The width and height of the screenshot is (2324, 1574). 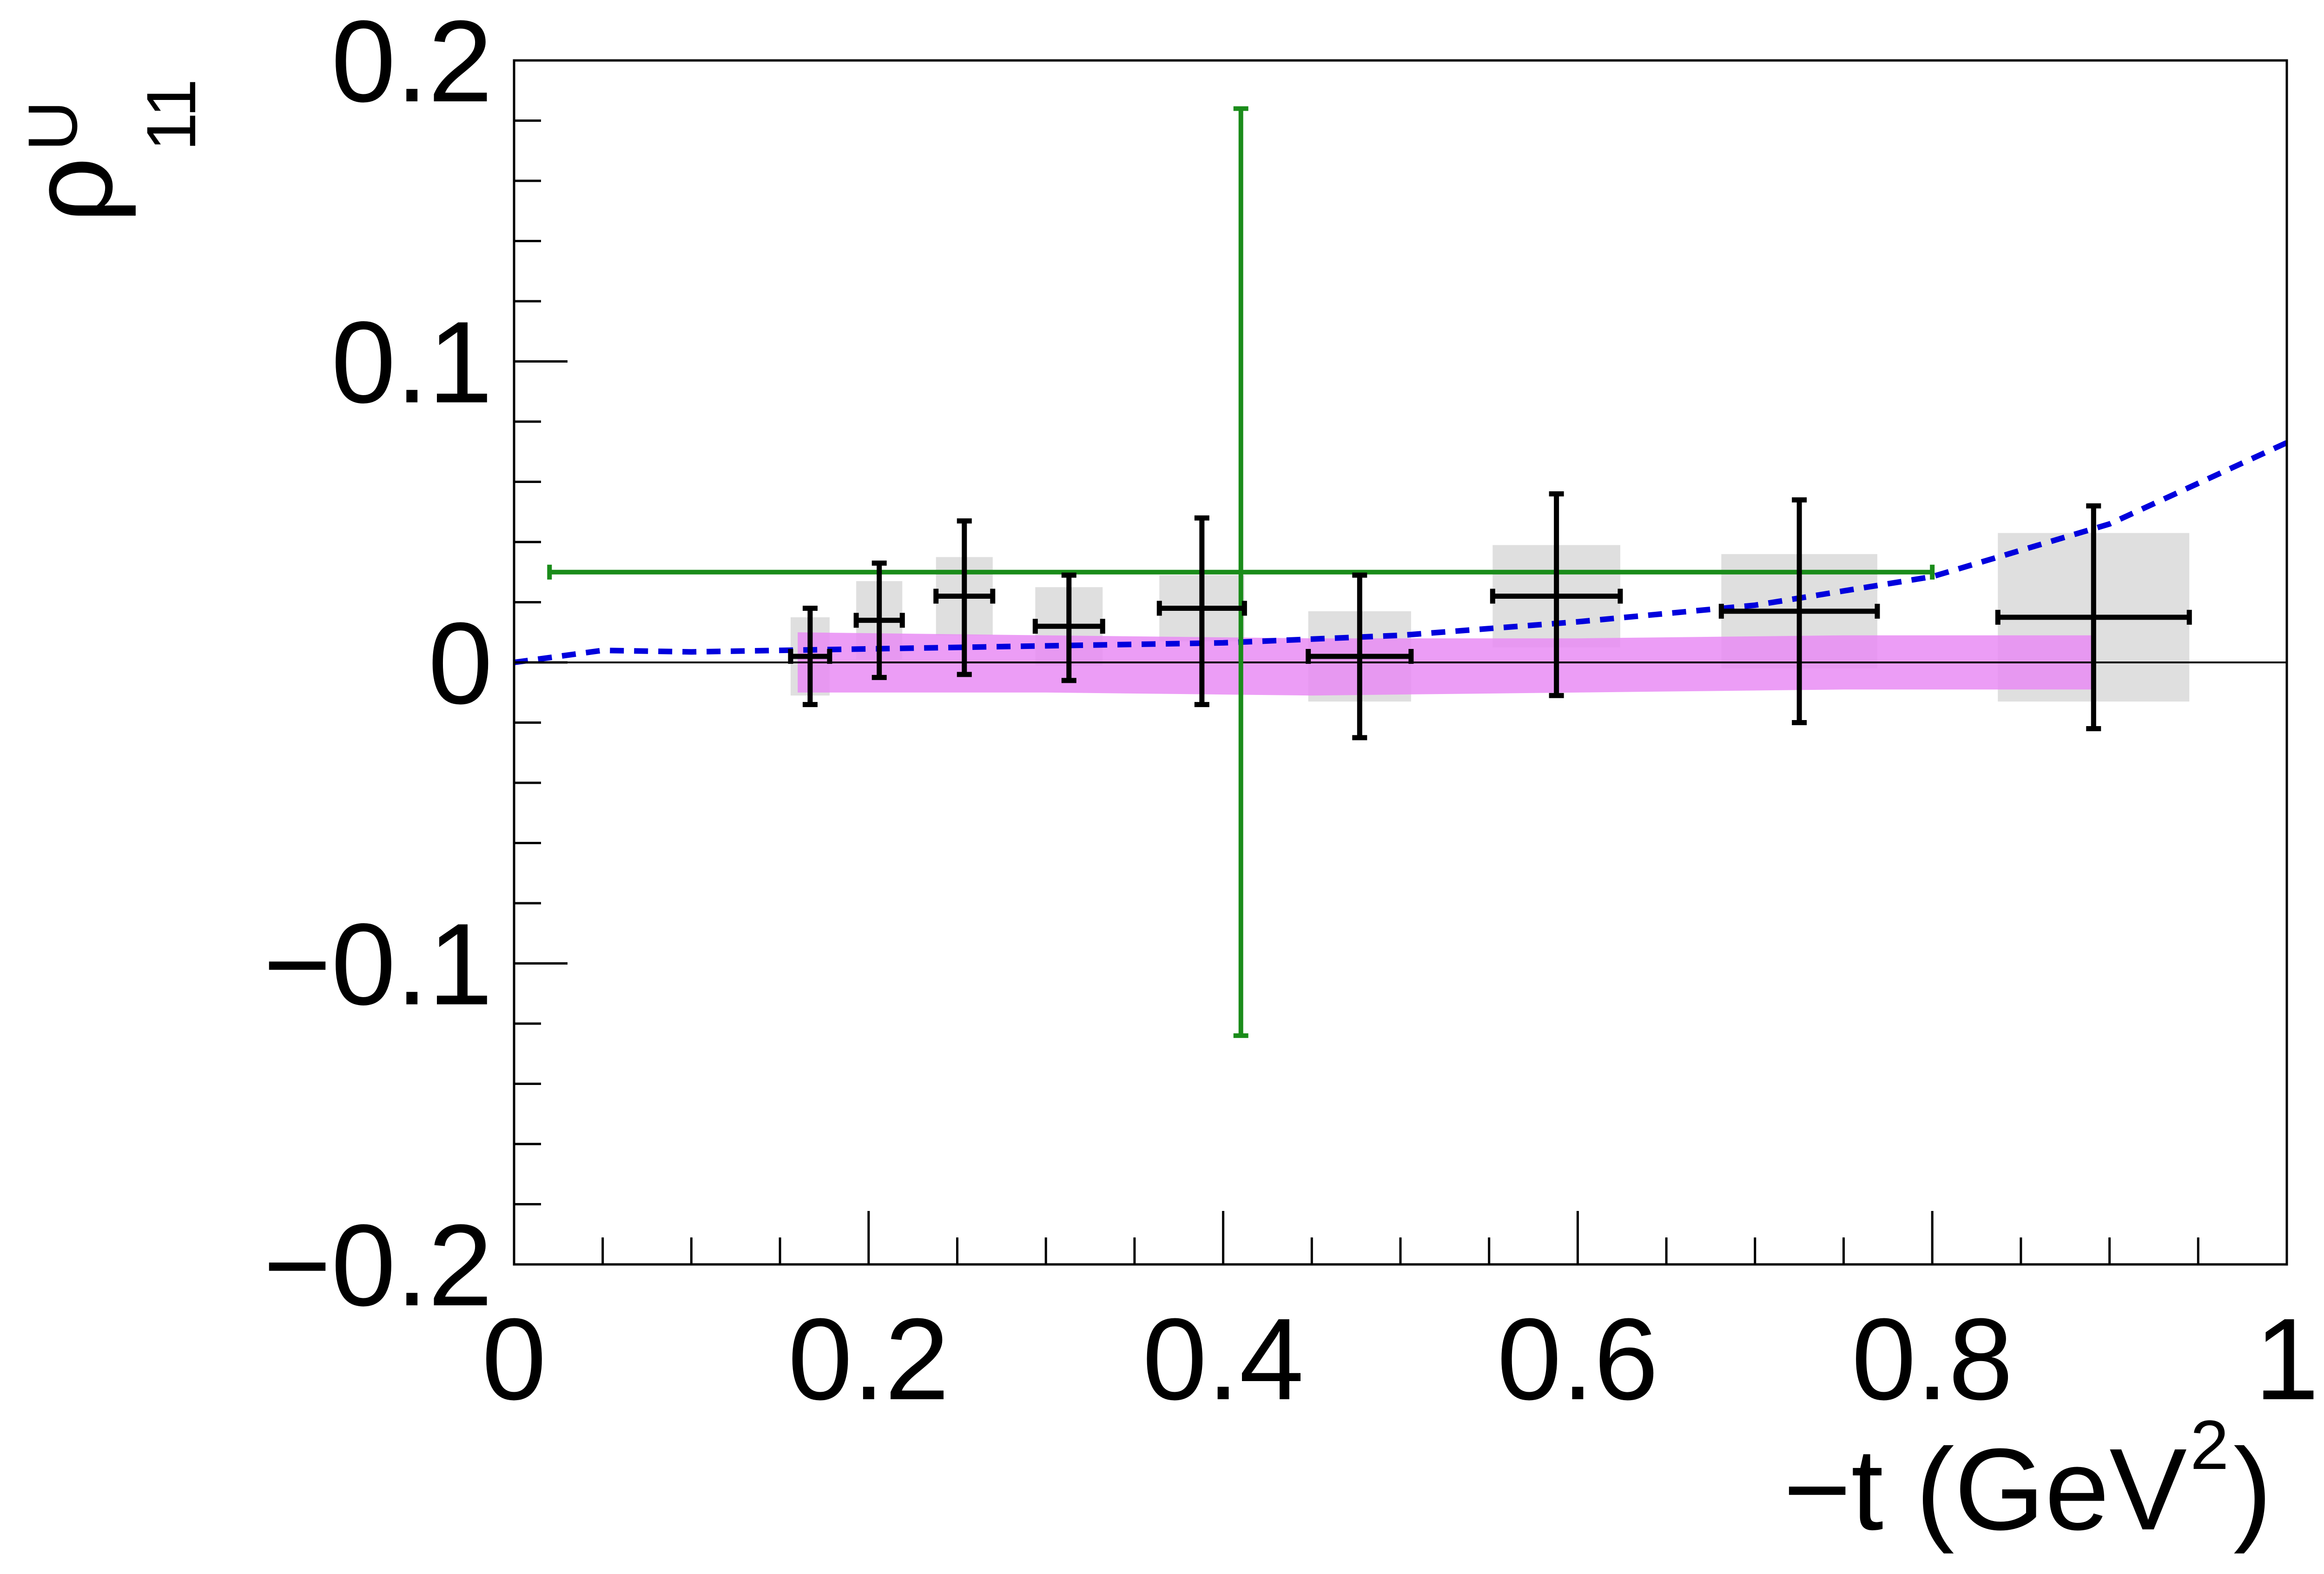 What do you see at coordinates (378, 1265) in the screenshot?
I see `y-tick-label: −0.2` at bounding box center [378, 1265].